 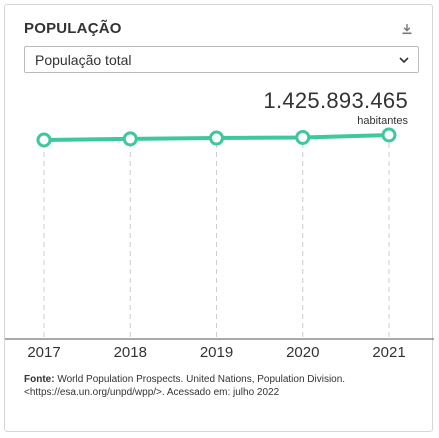 I want to click on data-point-2020, so click(x=303, y=137).